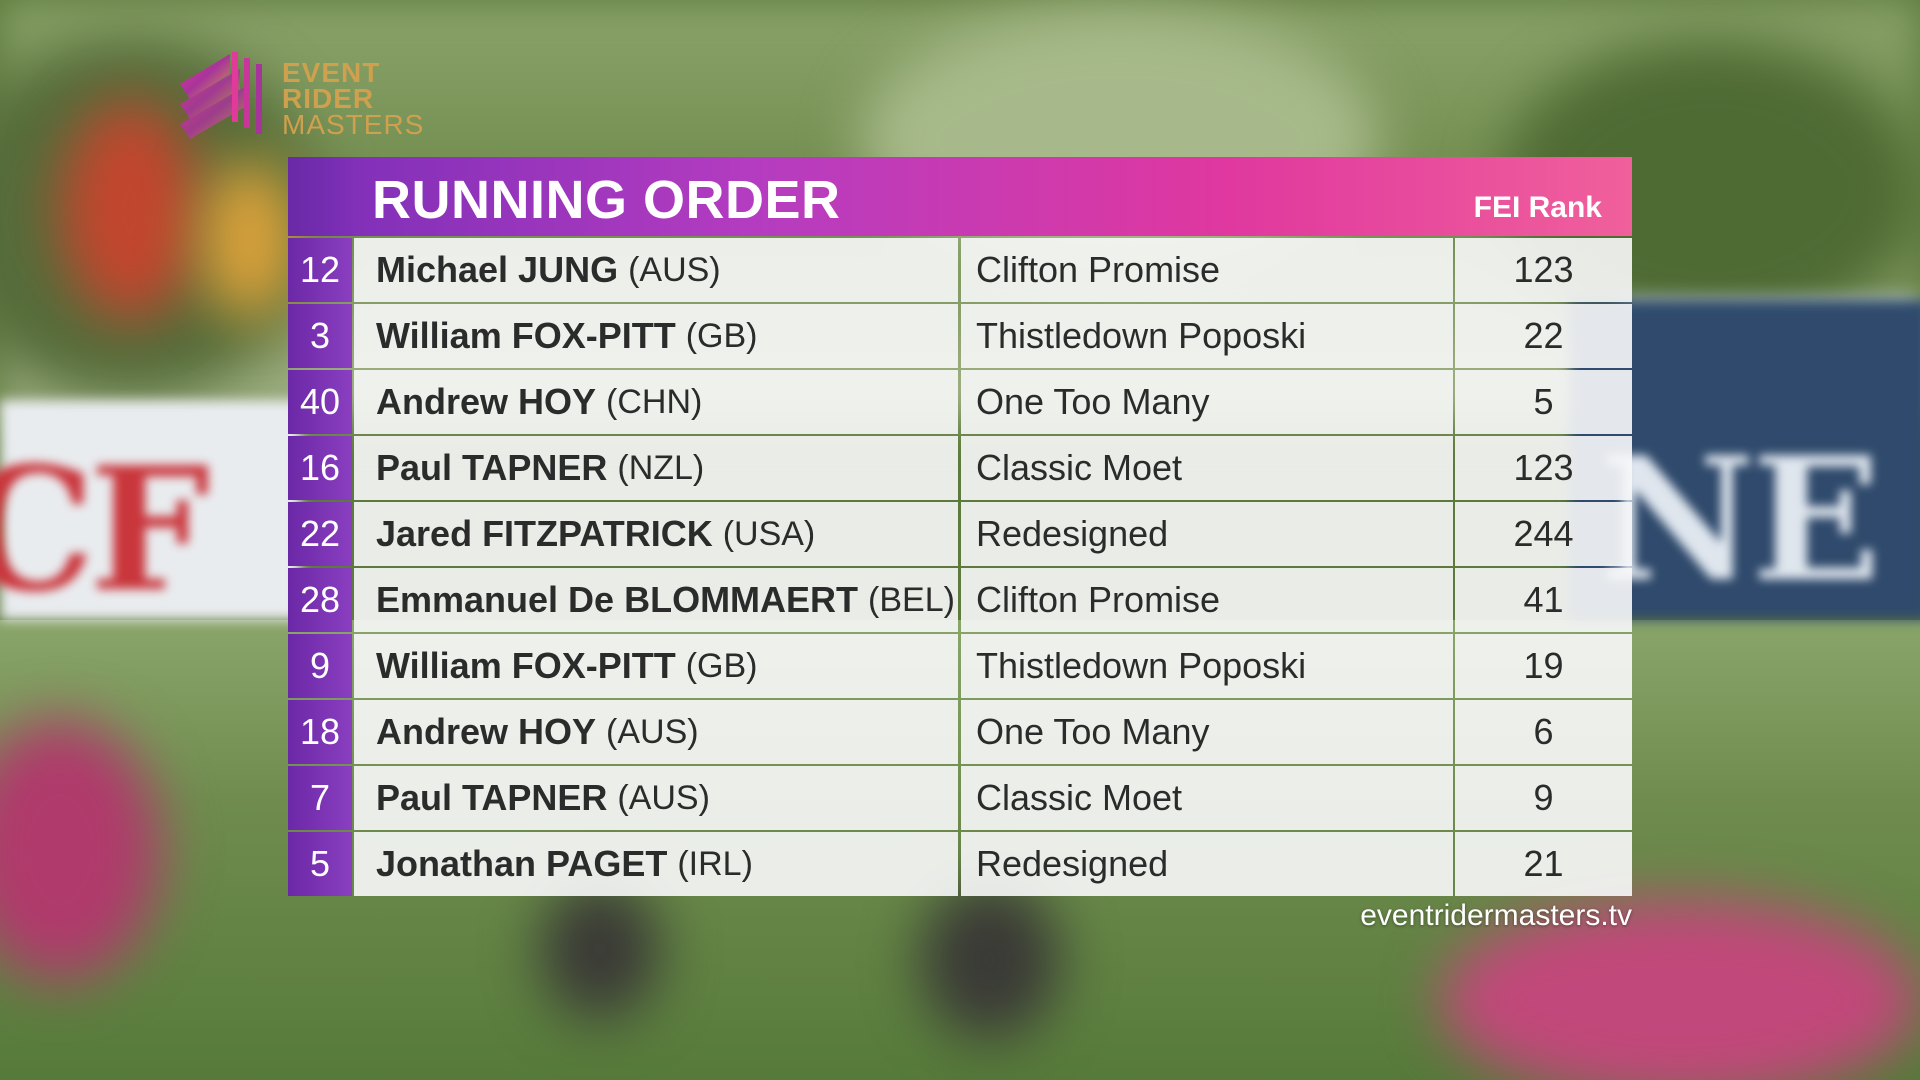 The image size is (1920, 1080). I want to click on fei-rank: 19, so click(1543, 666).